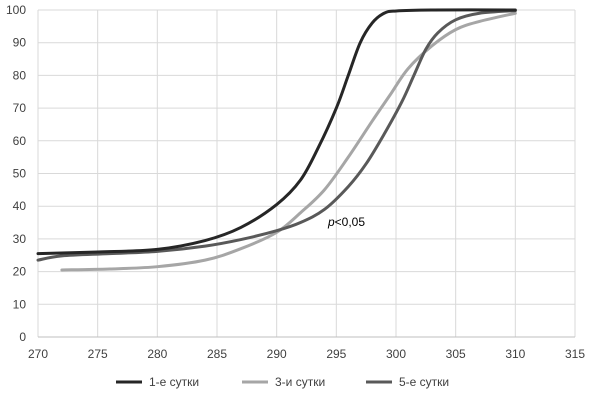 The width and height of the screenshot is (594, 400). I want to click on y-tick-label: 40, so click(20, 206).